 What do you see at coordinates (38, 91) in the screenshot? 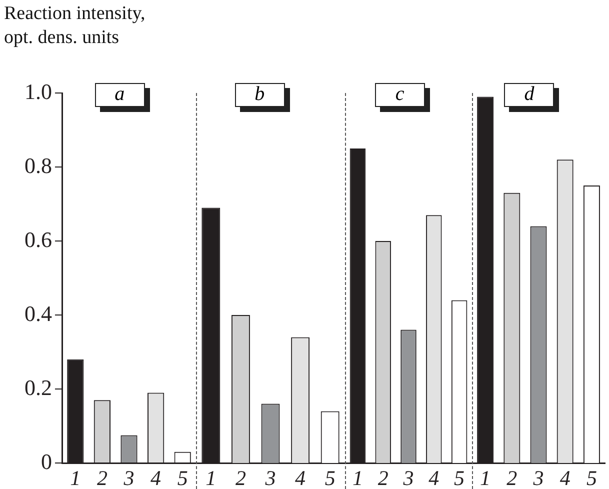
I see `y-tick-label: 1.0` at bounding box center [38, 91].